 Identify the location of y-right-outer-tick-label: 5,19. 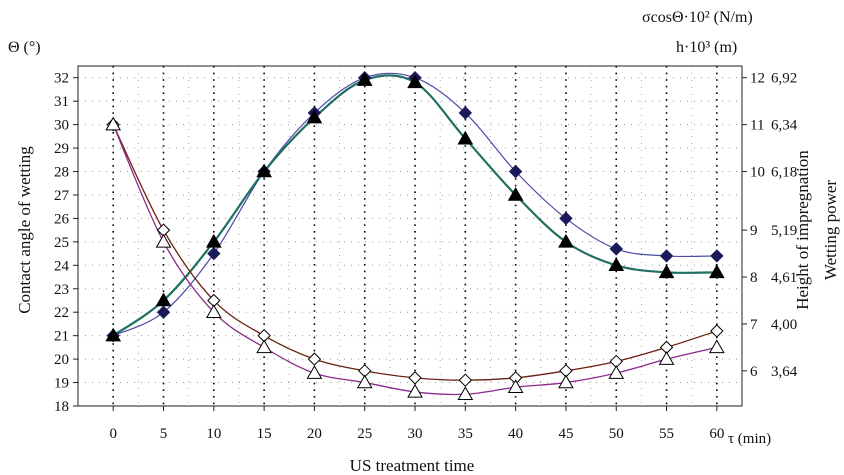
(784, 231).